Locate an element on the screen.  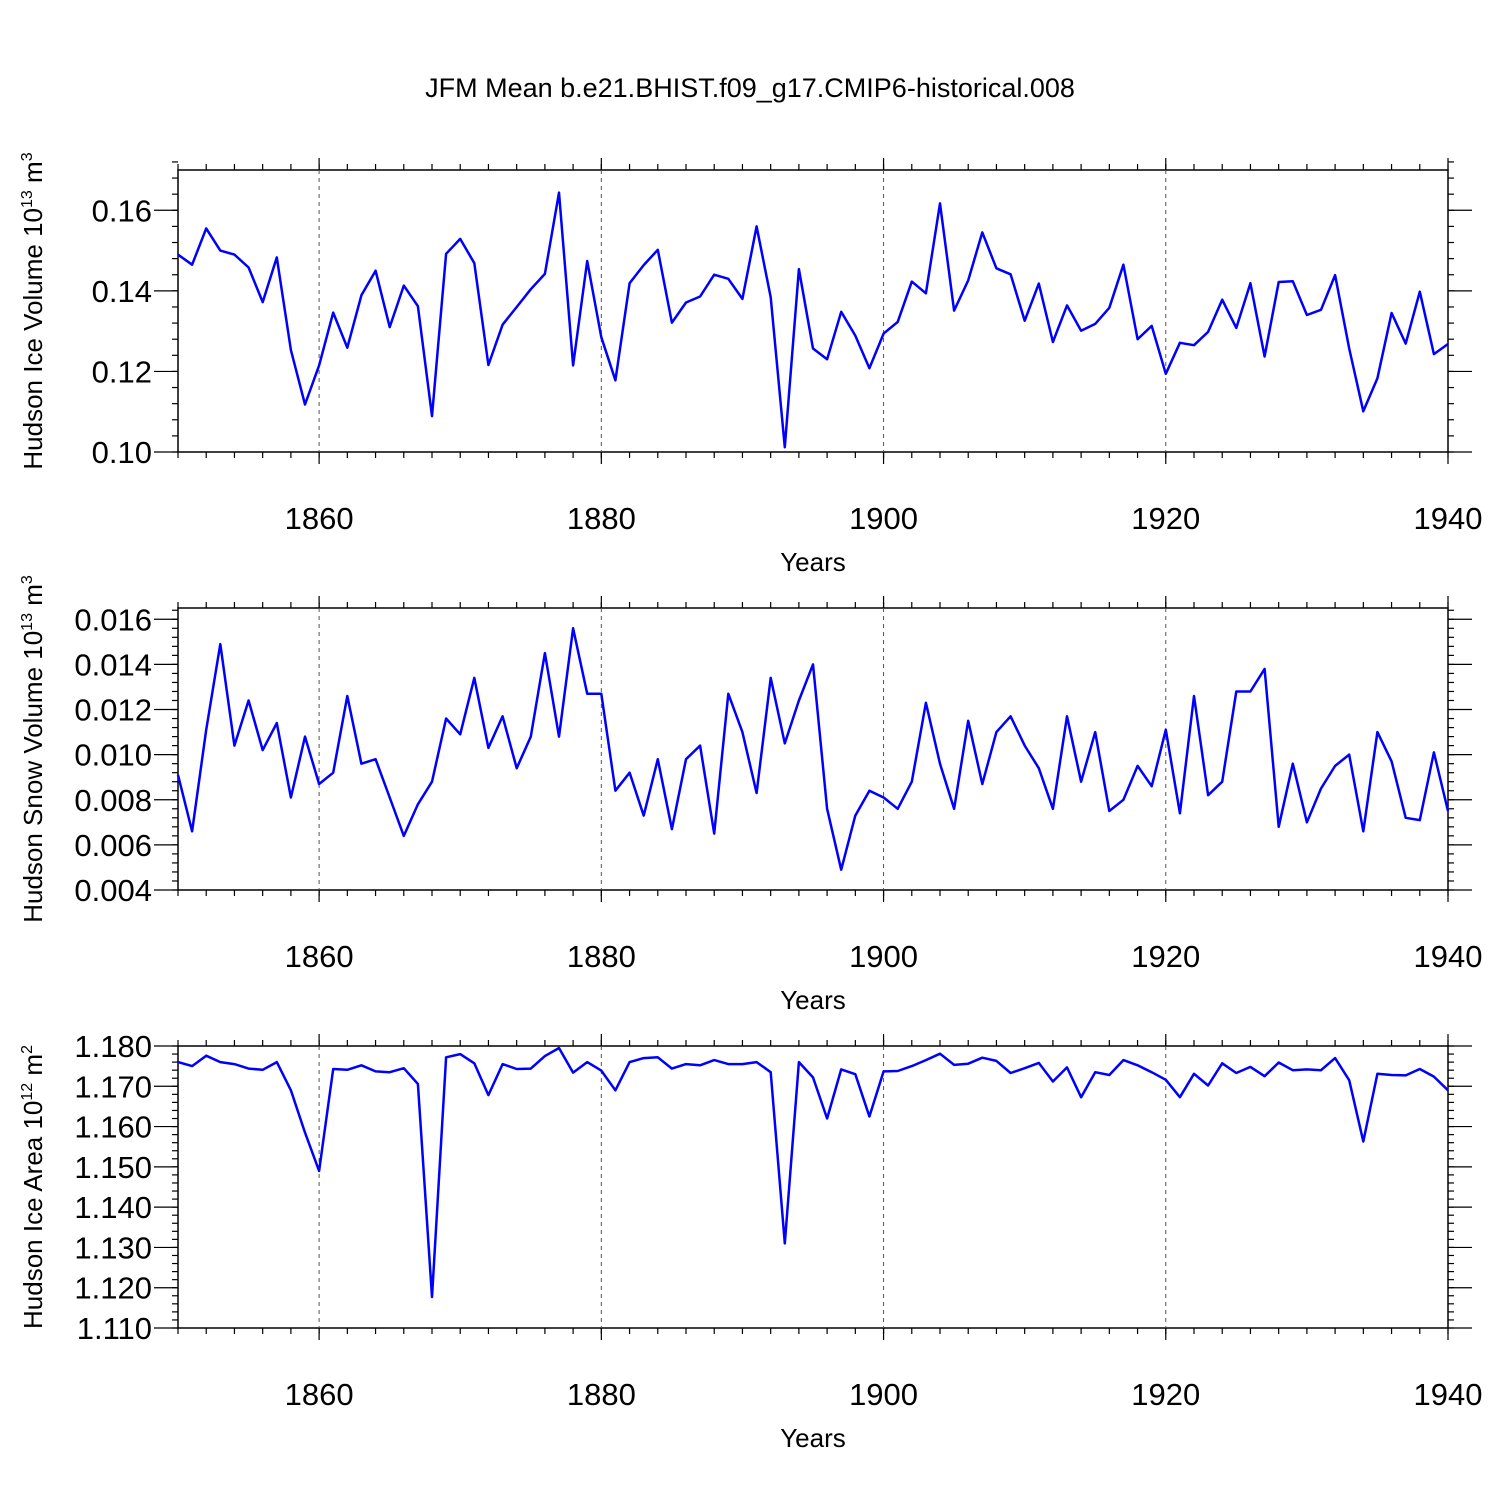
y-tick-label: 0.10 is located at coordinates (122, 452).